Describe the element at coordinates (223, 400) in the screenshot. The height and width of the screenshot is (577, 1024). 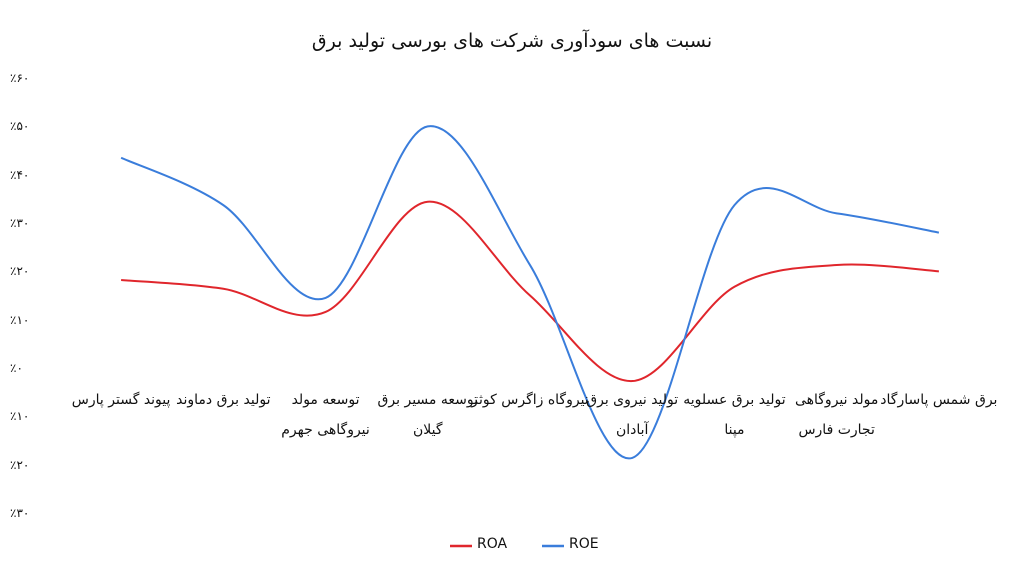
I see `x-tick-label: تولید برق دماوند` at that location.